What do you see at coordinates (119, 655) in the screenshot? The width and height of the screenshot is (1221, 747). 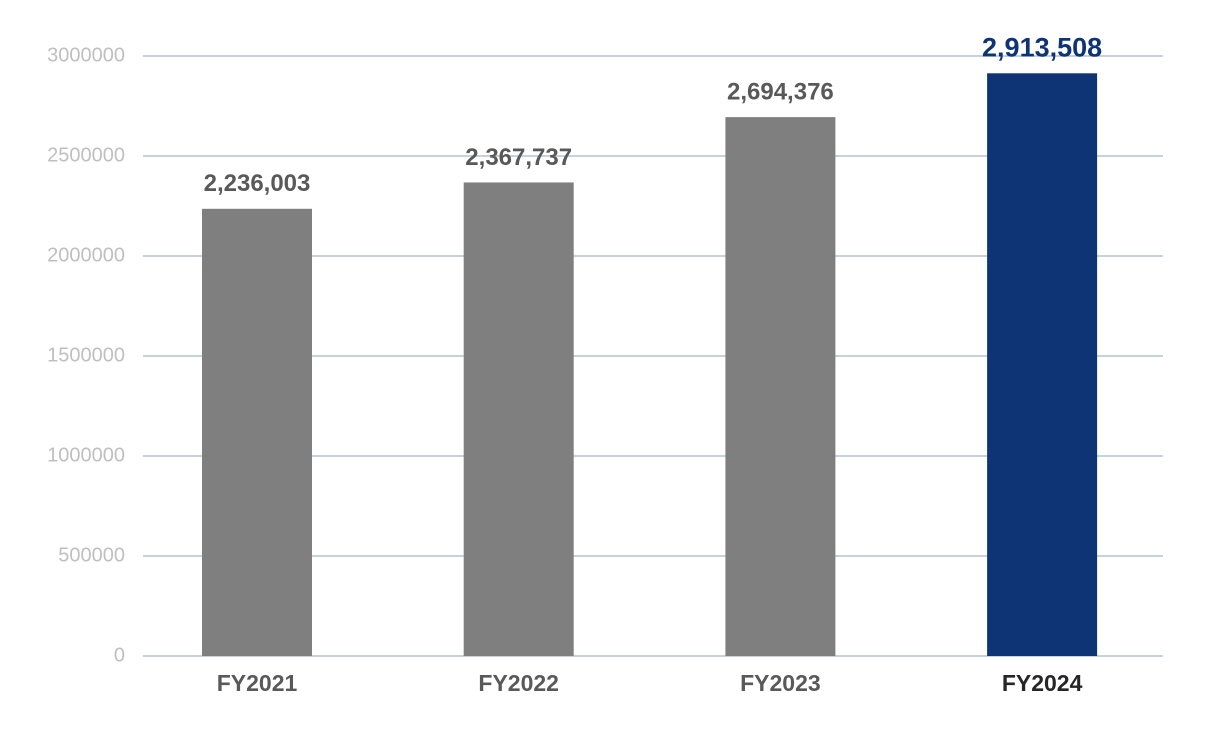 I see `y-tick-label: 0` at bounding box center [119, 655].